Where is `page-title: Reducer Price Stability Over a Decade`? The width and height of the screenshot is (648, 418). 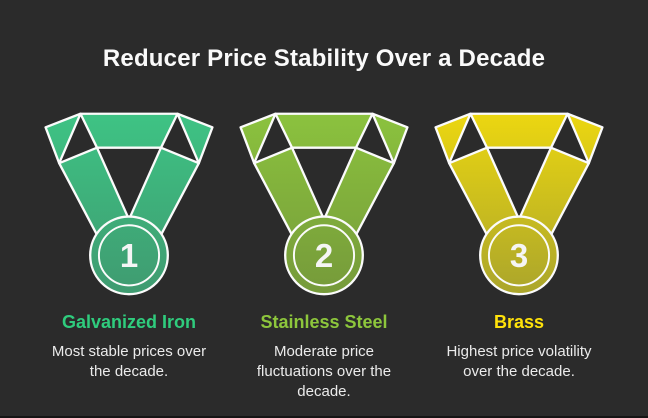
page-title: Reducer Price Stability Over a Decade is located at coordinates (324, 58).